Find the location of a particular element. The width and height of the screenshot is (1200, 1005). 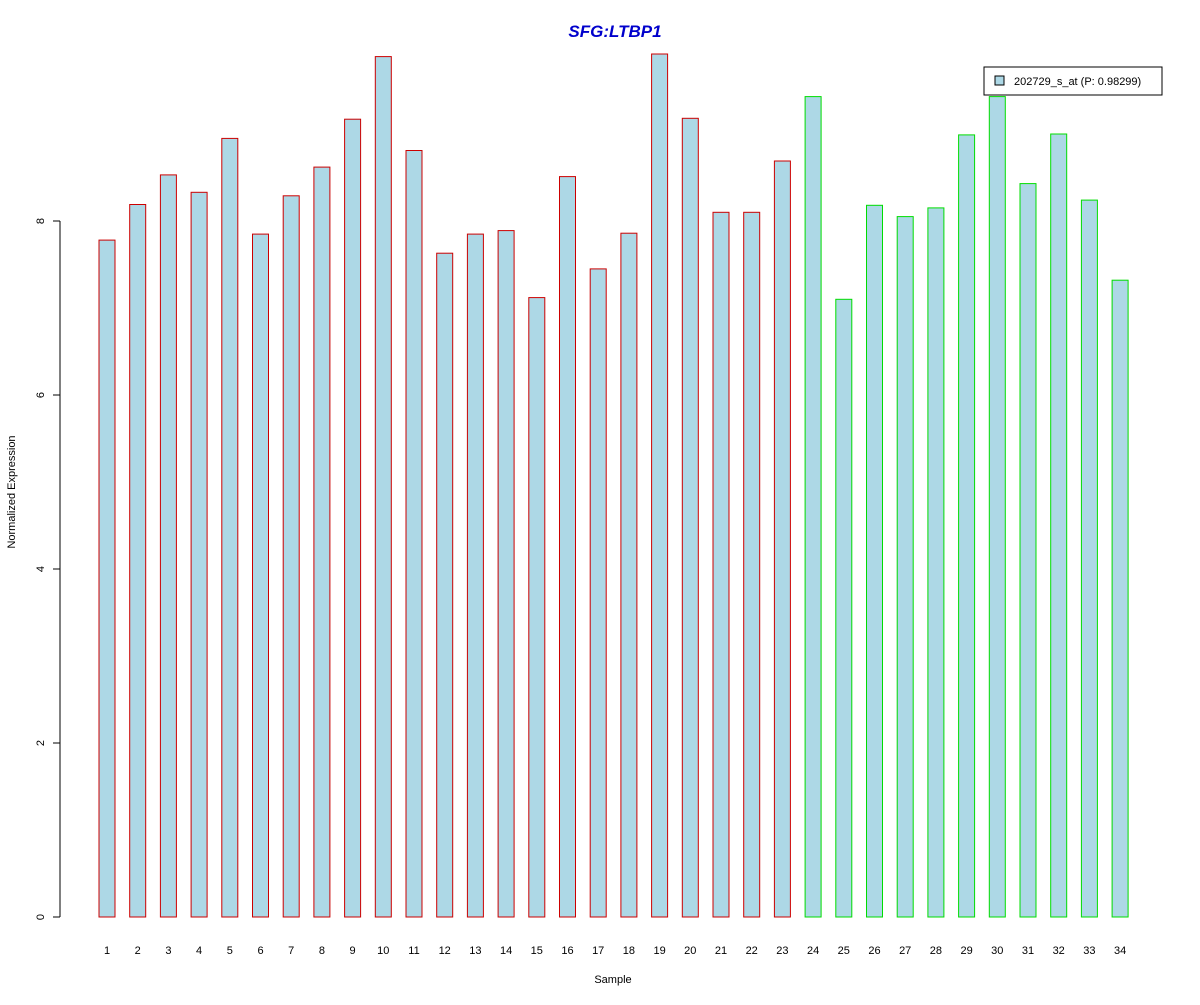

legend-label: 202729_s_at (P: 0.98299) is located at coordinates (1077, 82).